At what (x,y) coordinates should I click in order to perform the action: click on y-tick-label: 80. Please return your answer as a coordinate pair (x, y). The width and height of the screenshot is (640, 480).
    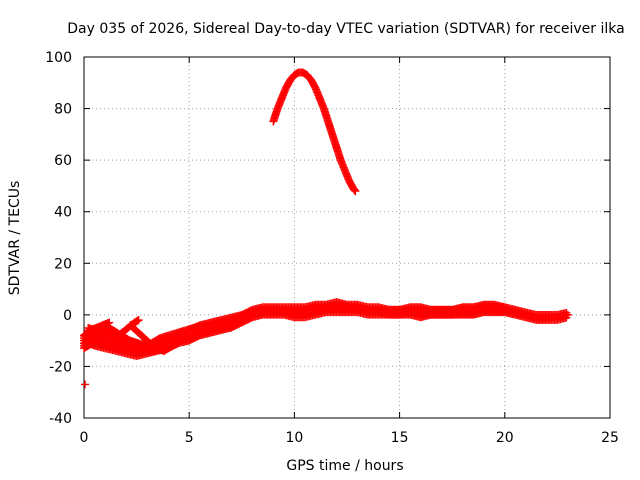
    Looking at the image, I should click on (63, 110).